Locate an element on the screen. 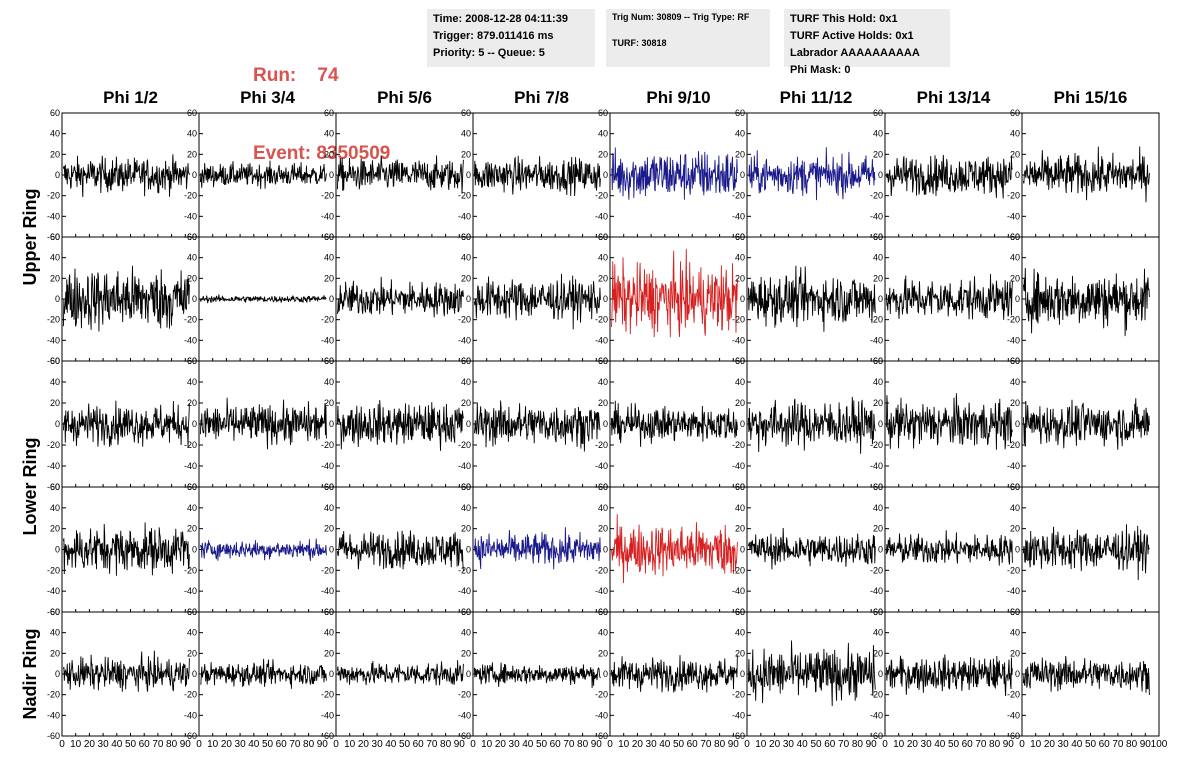 Image resolution: width=1196 pixels, height=772 pixels. run-event-header: Run: 74 Event: 8350509 is located at coordinates (321, 102).